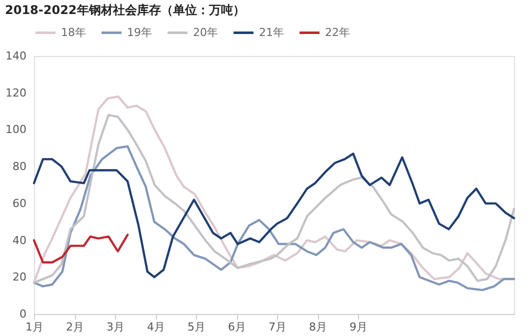 This screenshot has width=528, height=336. What do you see at coordinates (271, 32) in the screenshot?
I see `legend-label: 21年` at bounding box center [271, 32].